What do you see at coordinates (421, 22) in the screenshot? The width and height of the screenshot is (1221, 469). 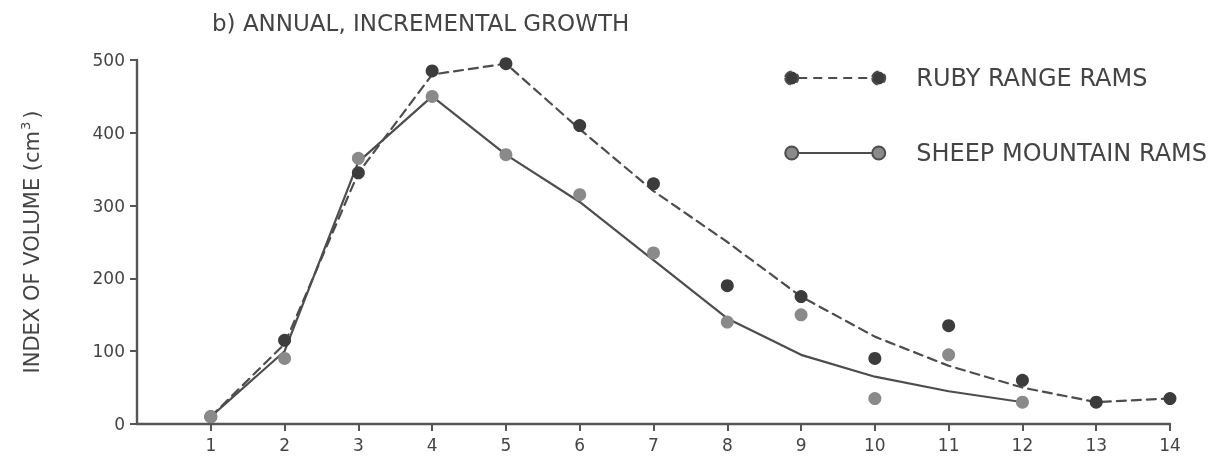 I see `chart-title: b) ANNUAL, INCREMENTAL GROWTH` at bounding box center [421, 22].